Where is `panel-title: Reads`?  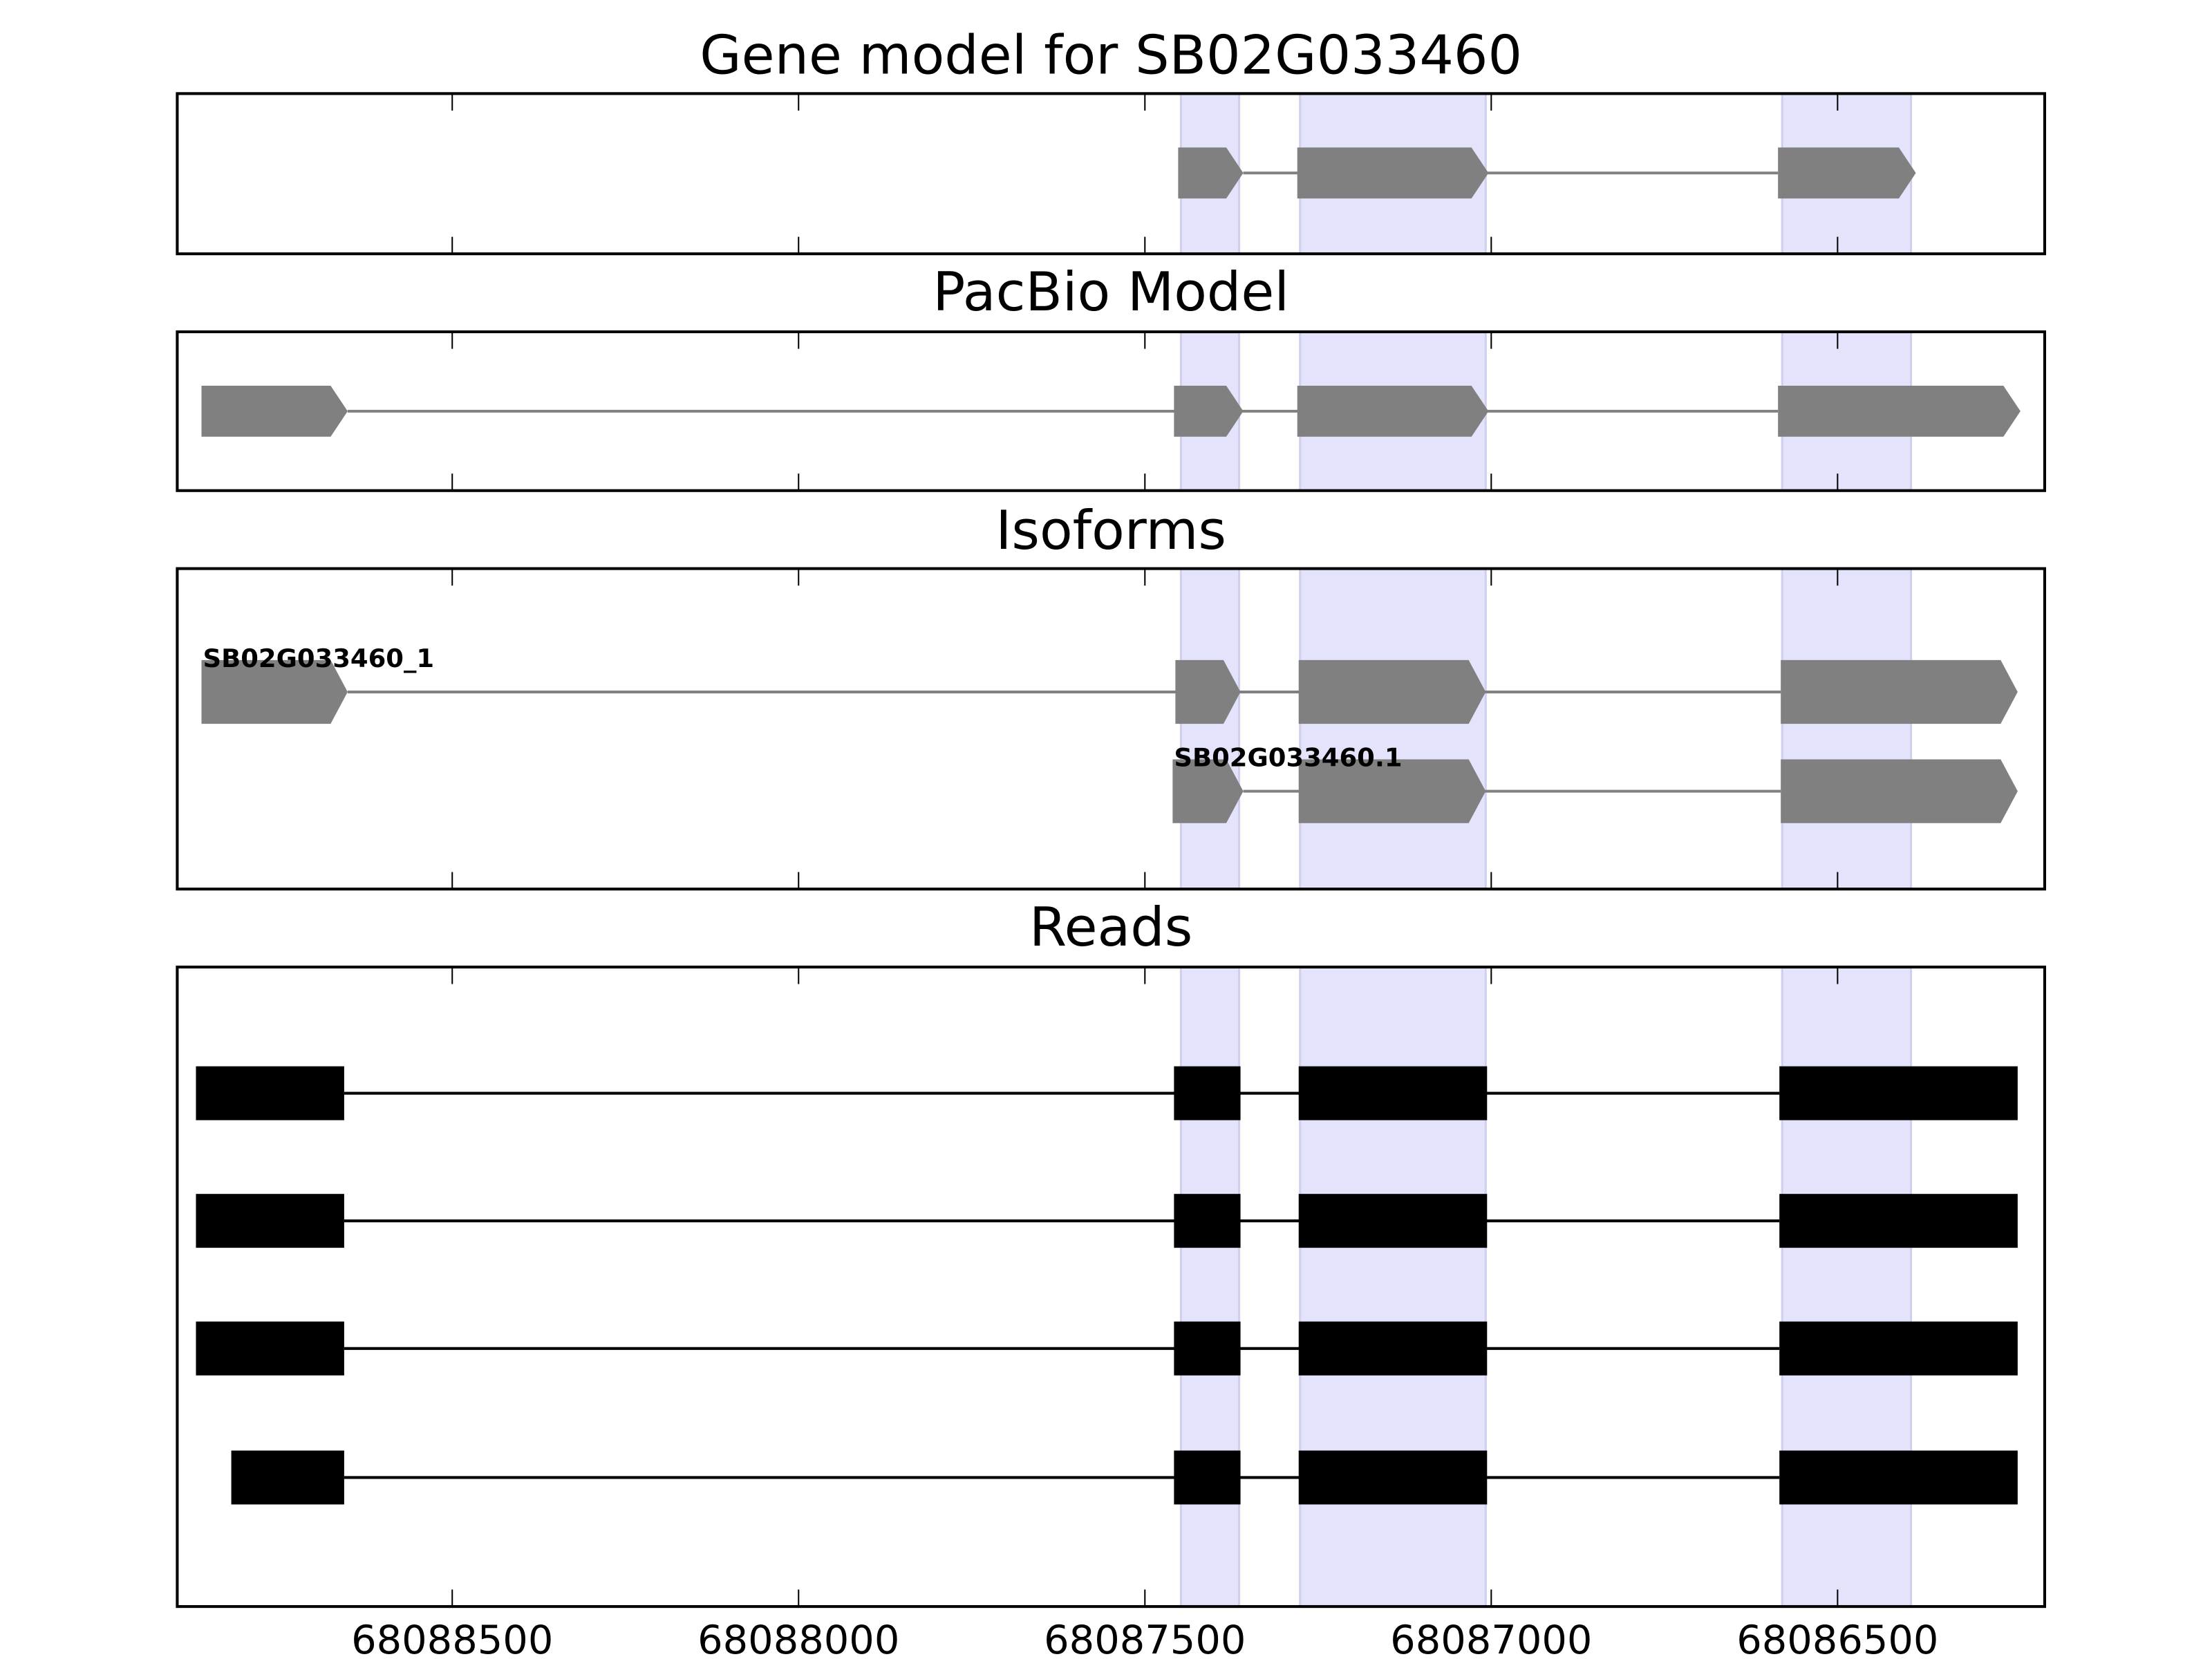 panel-title: Reads is located at coordinates (1110, 928).